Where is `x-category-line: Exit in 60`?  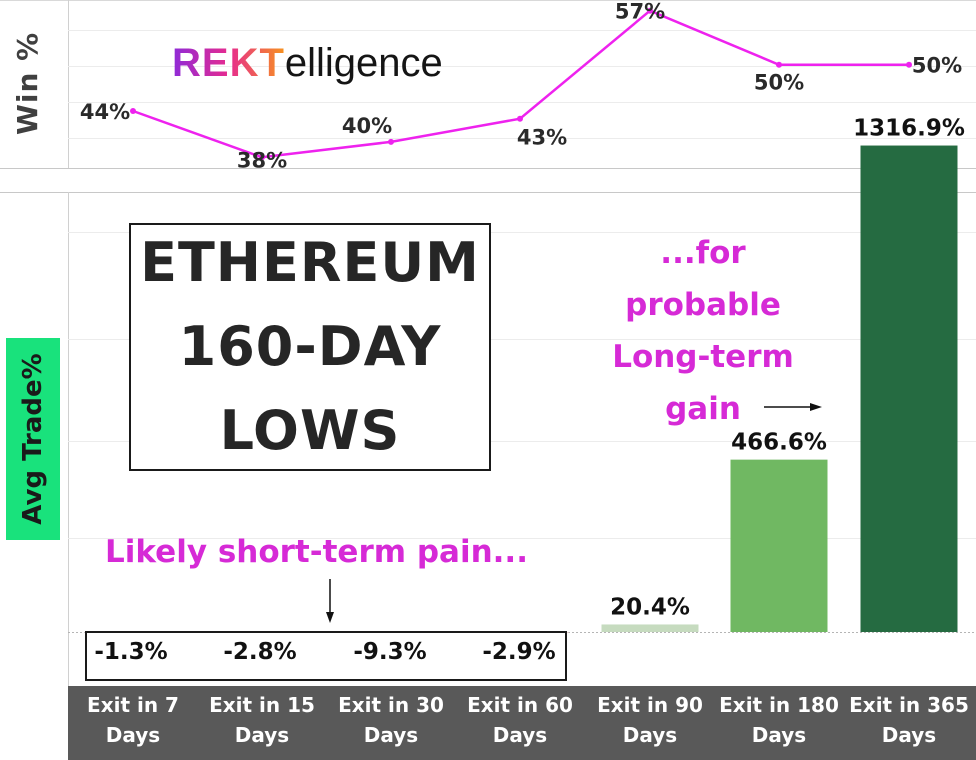 x-category-line: Exit in 60 is located at coordinates (520, 705).